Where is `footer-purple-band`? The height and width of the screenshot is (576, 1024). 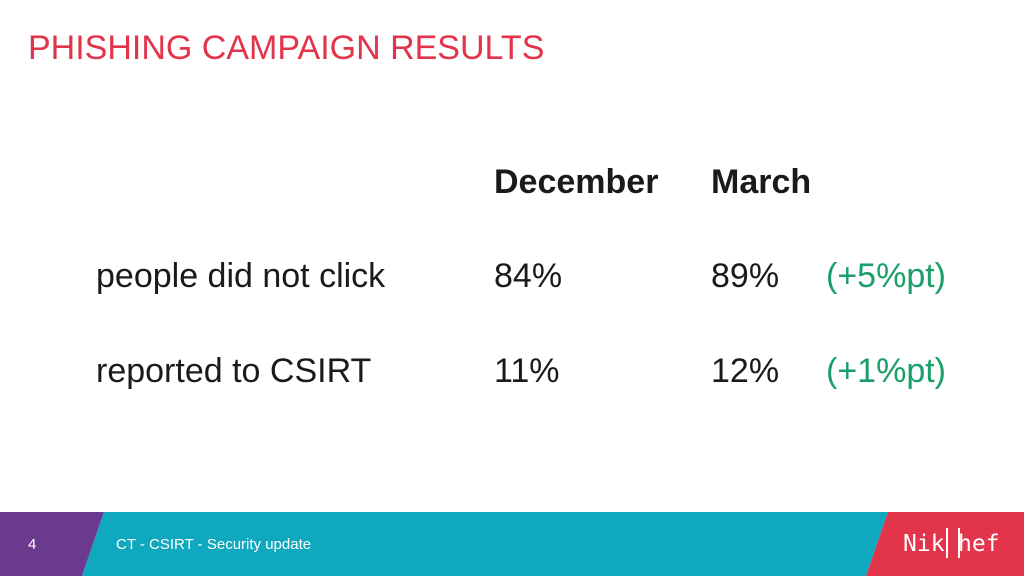
footer-purple-band is located at coordinates (52, 544).